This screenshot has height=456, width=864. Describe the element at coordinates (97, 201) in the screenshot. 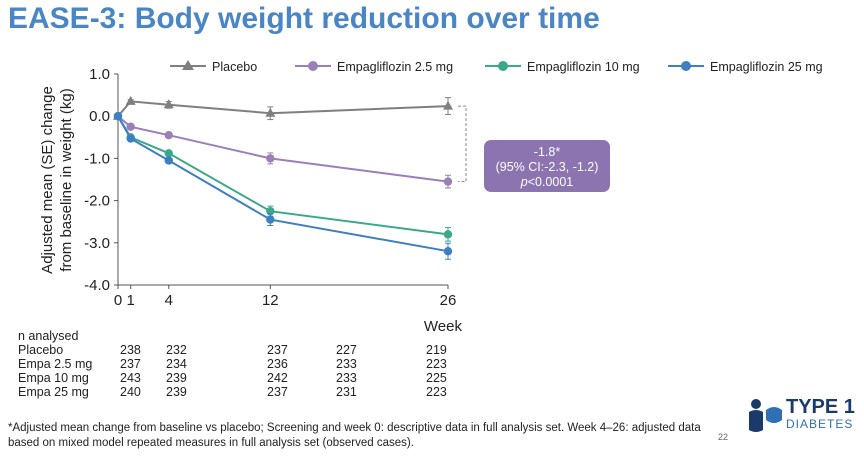

I see `y-tick-label: -2.0` at that location.